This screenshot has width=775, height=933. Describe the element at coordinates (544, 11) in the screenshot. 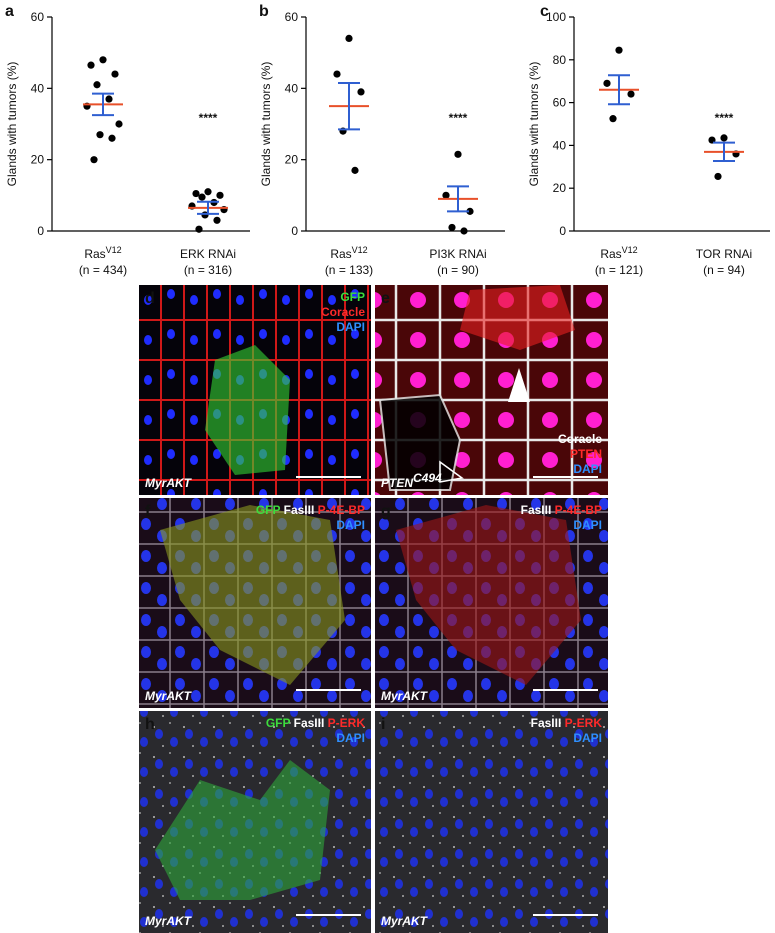

I see `panel-label: c` at that location.